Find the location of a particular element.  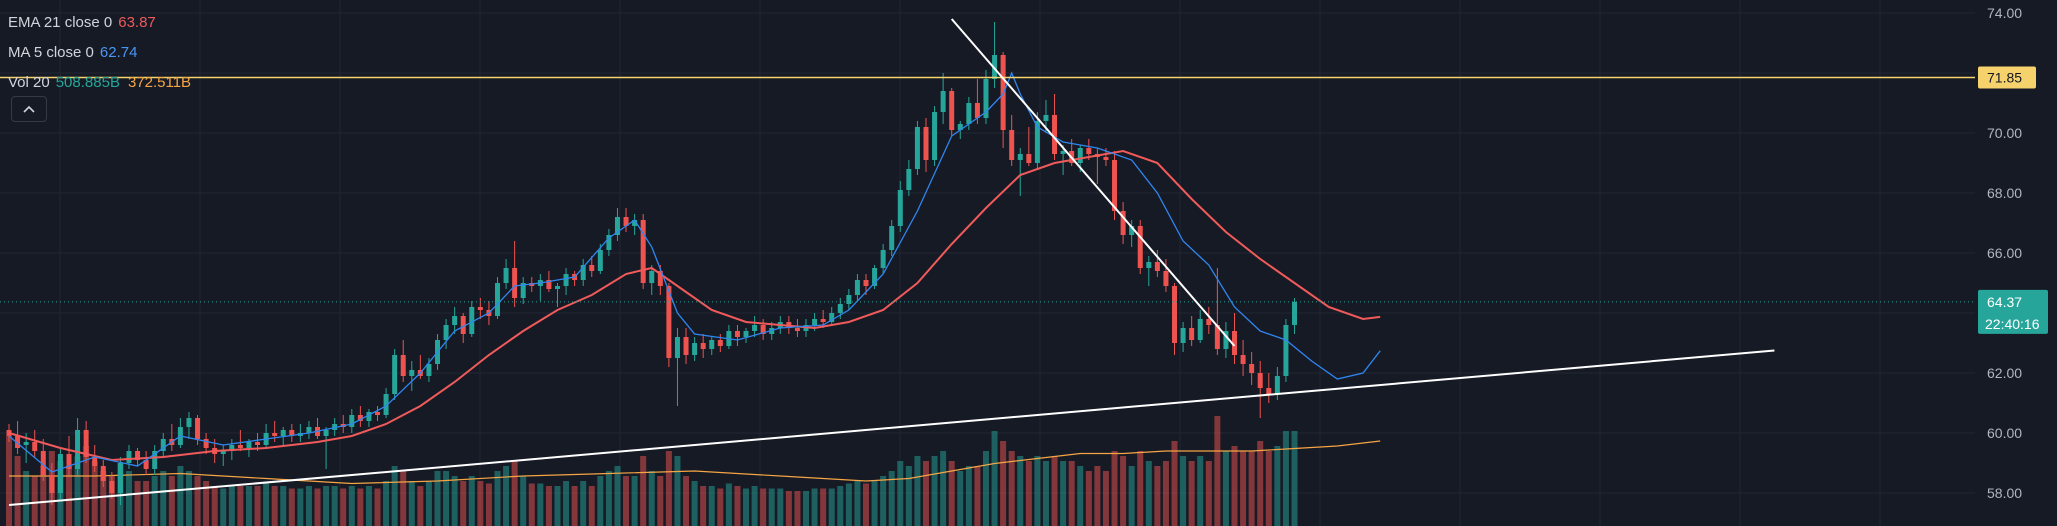

level-badge is located at coordinates (2007, 77).